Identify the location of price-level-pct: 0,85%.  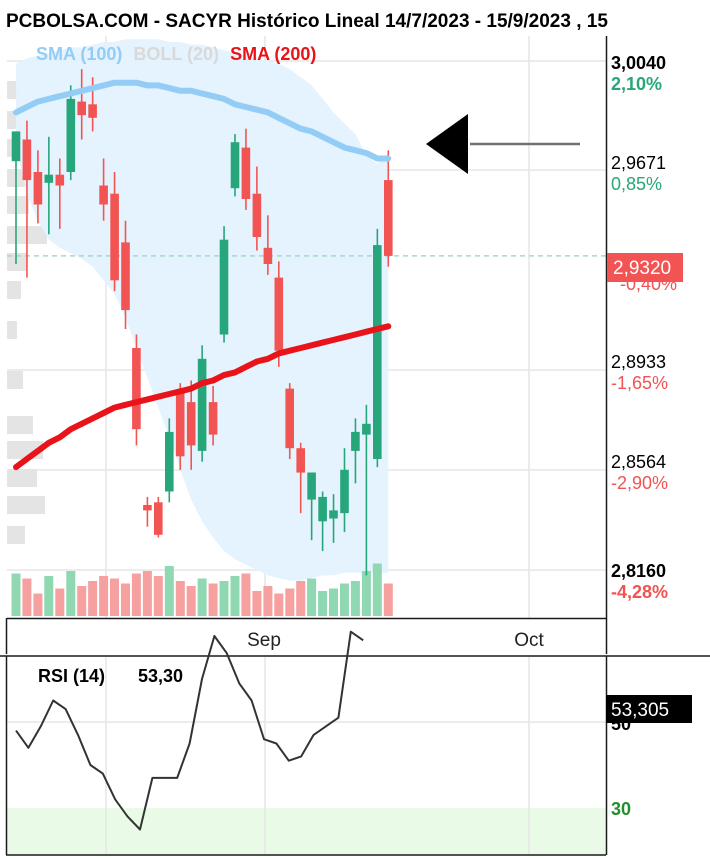
(636, 184).